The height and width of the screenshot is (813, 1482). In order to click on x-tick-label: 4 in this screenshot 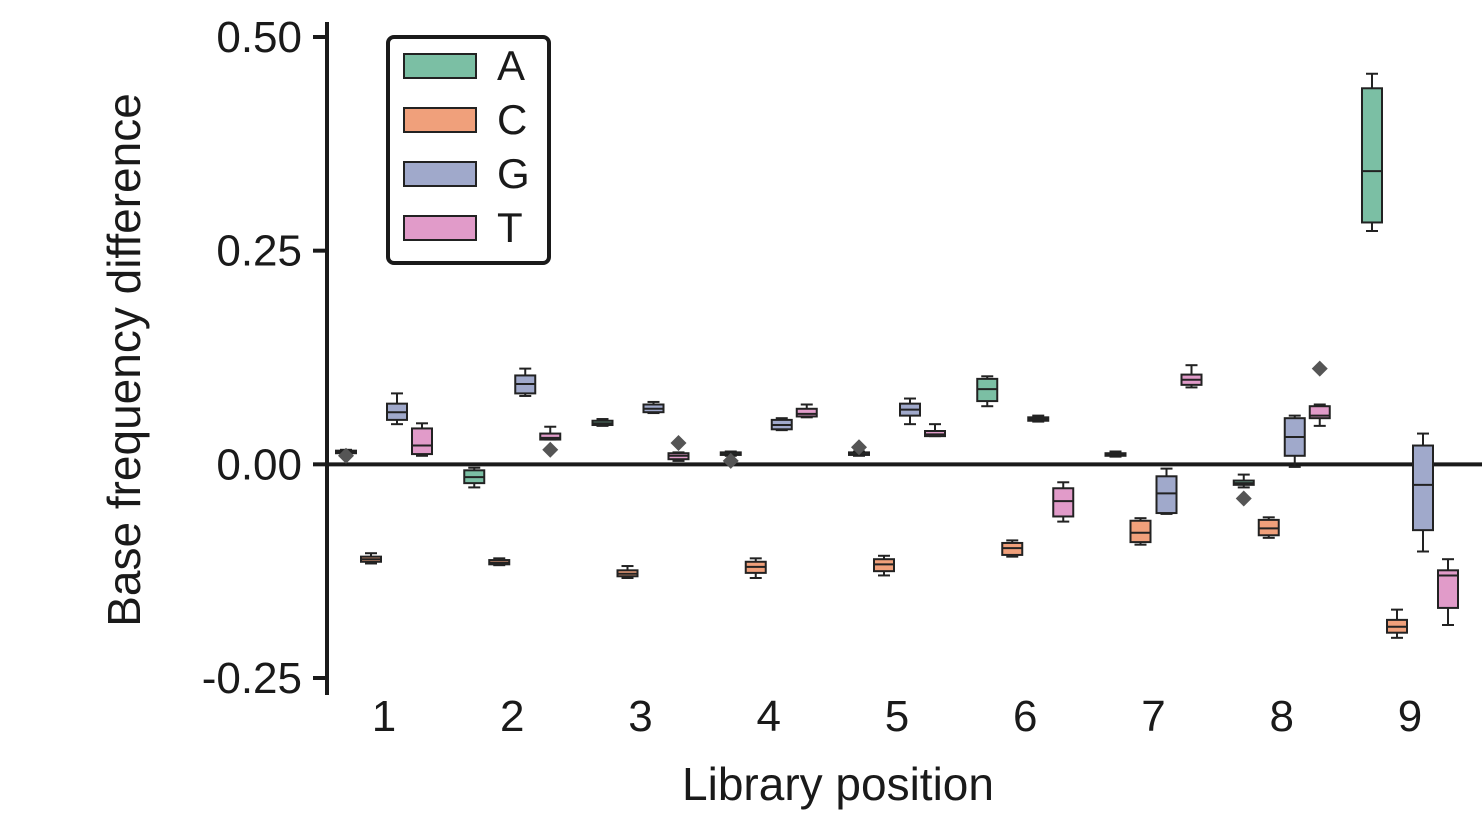, I will do `click(769, 716)`.